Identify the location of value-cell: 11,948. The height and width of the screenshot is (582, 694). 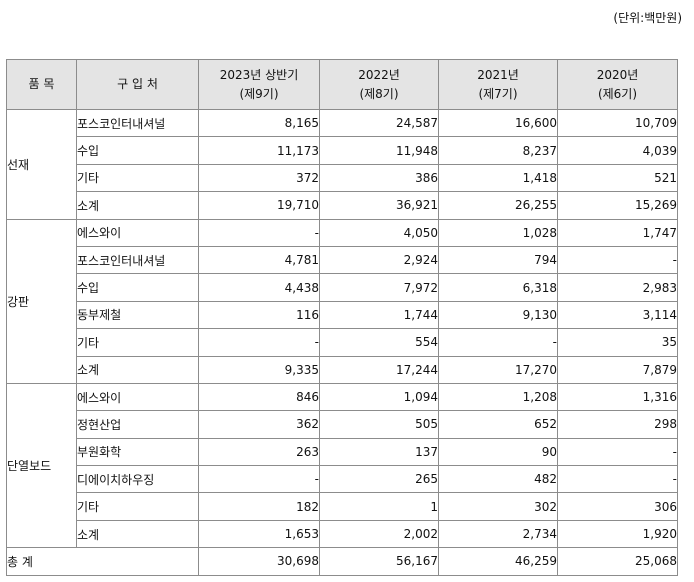
(379, 150).